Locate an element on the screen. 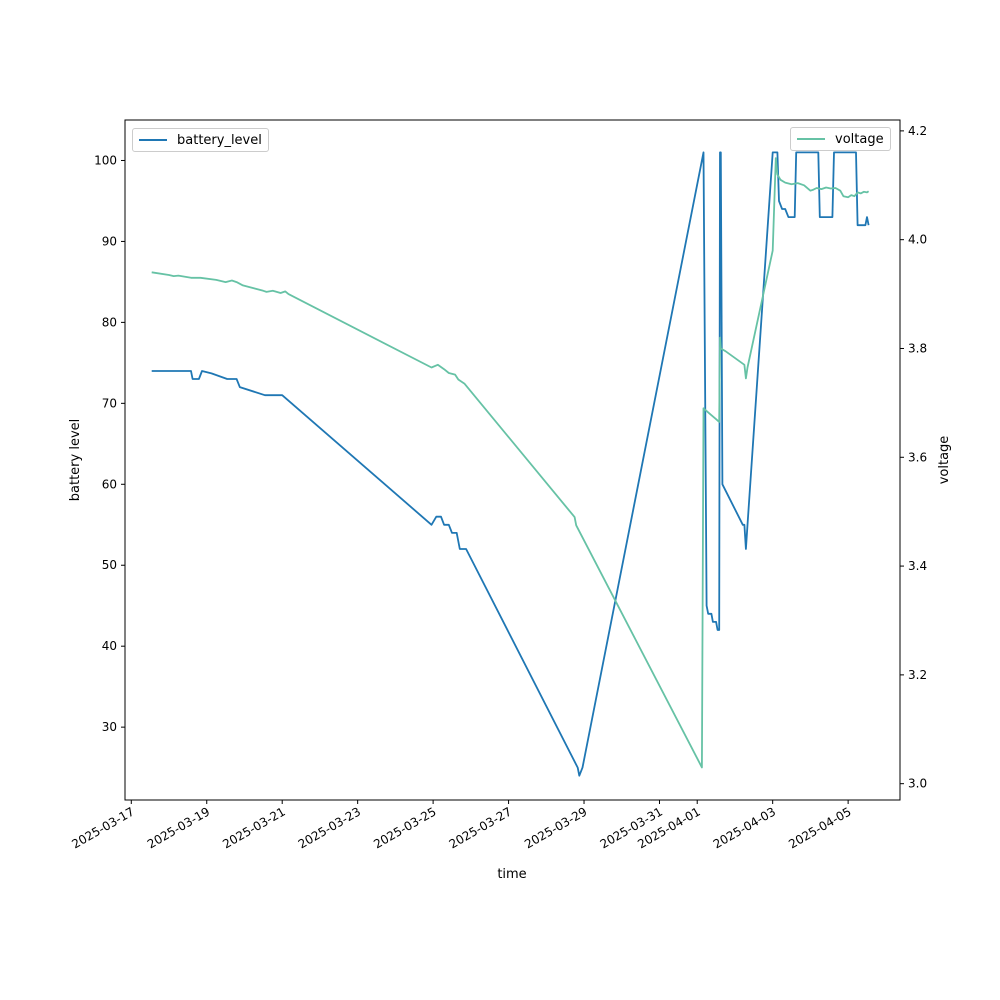  y-left-tick-label: 60 is located at coordinates (109, 484).